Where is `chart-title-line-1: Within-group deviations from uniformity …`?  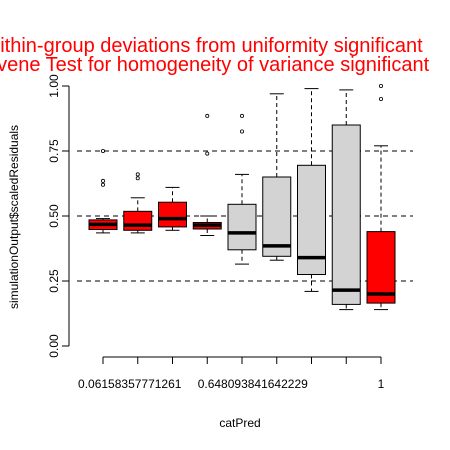
chart-title-line-1: Within-group deviations from uniformity … is located at coordinates (211, 46).